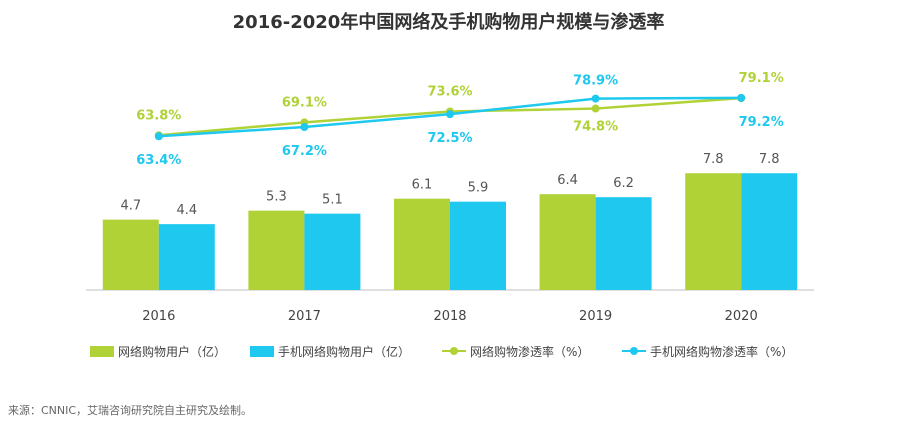  What do you see at coordinates (449, 91) in the screenshot?
I see `rate-label: 73.6%` at bounding box center [449, 91].